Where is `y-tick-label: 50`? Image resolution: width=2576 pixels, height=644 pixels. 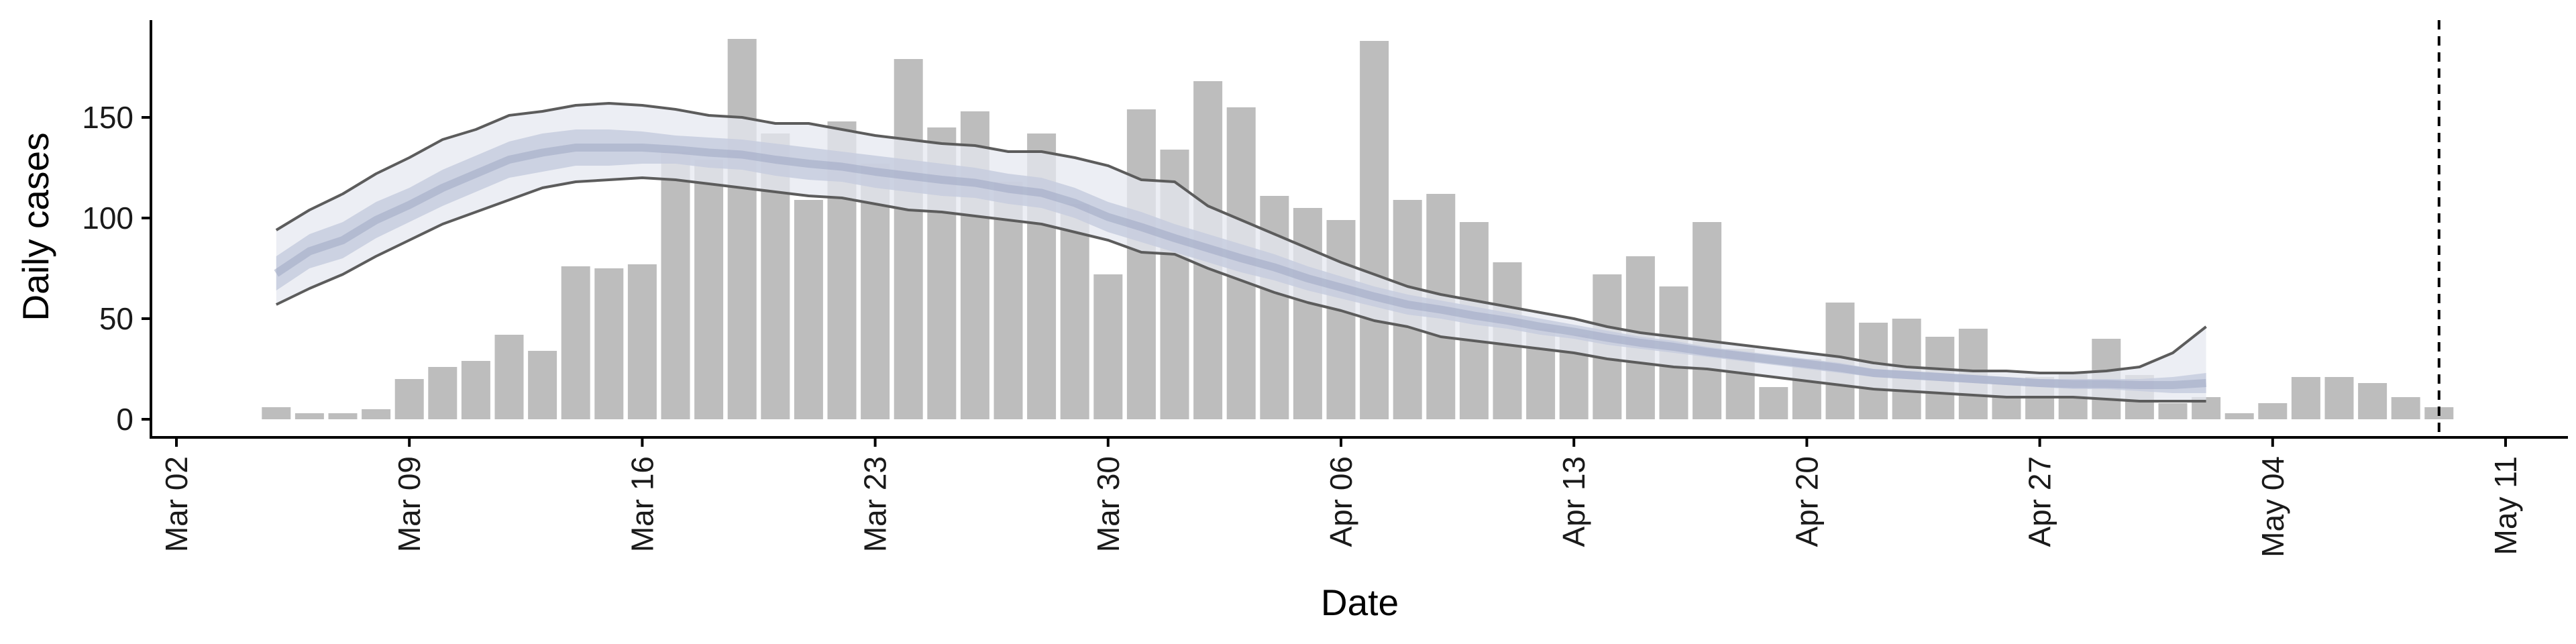
y-tick-label: 50 is located at coordinates (116, 318).